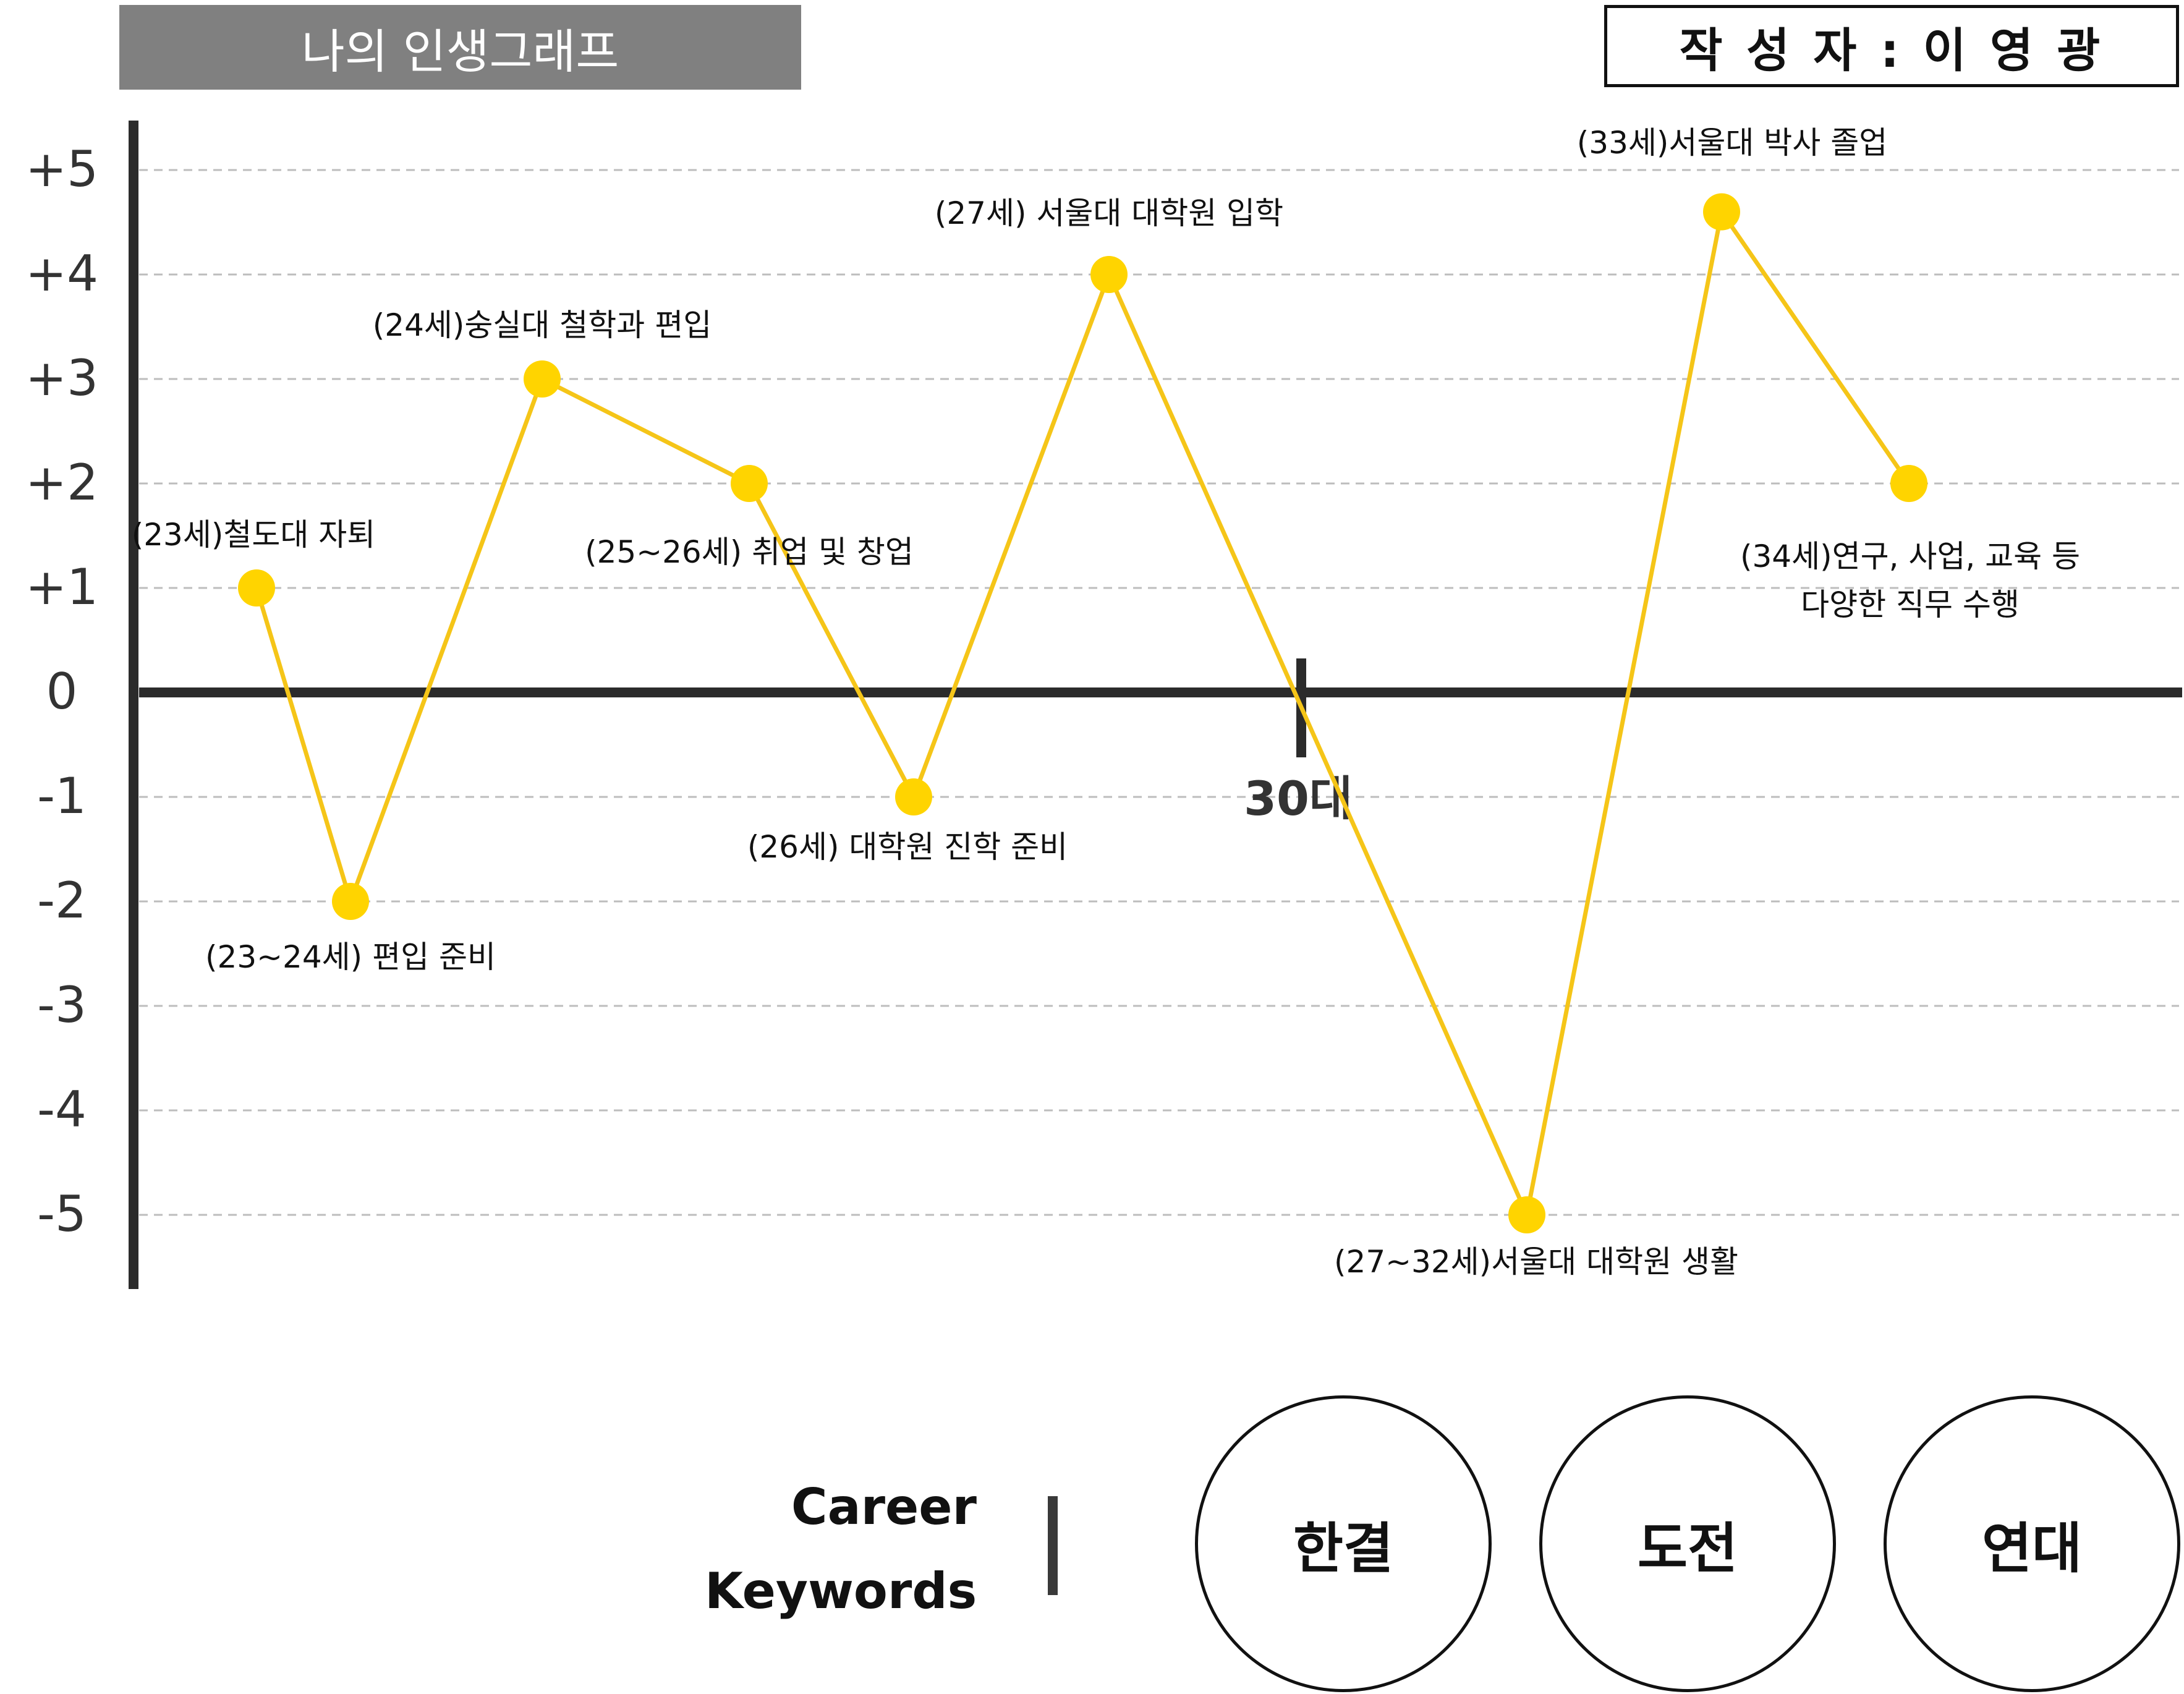 The width and height of the screenshot is (2184, 1694). What do you see at coordinates (908, 847) in the screenshot?
I see `data-point-label: (26세) 대학원 진학 준비` at bounding box center [908, 847].